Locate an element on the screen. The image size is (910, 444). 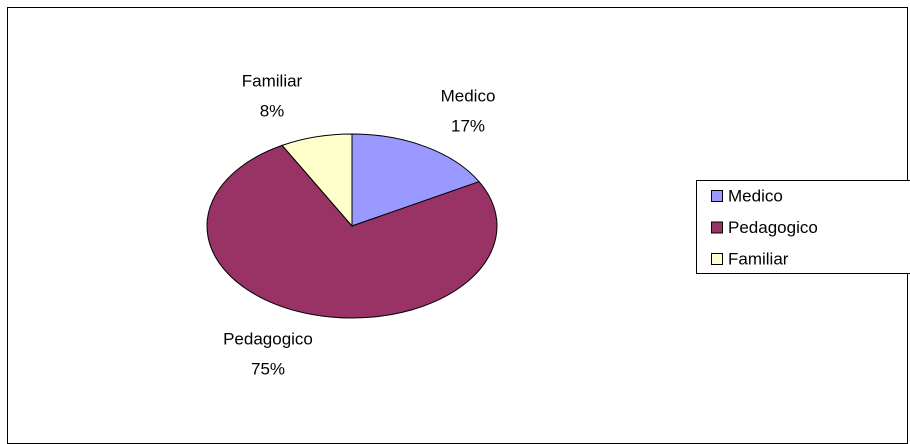
slice-label-name: Pedagogico is located at coordinates (268, 338).